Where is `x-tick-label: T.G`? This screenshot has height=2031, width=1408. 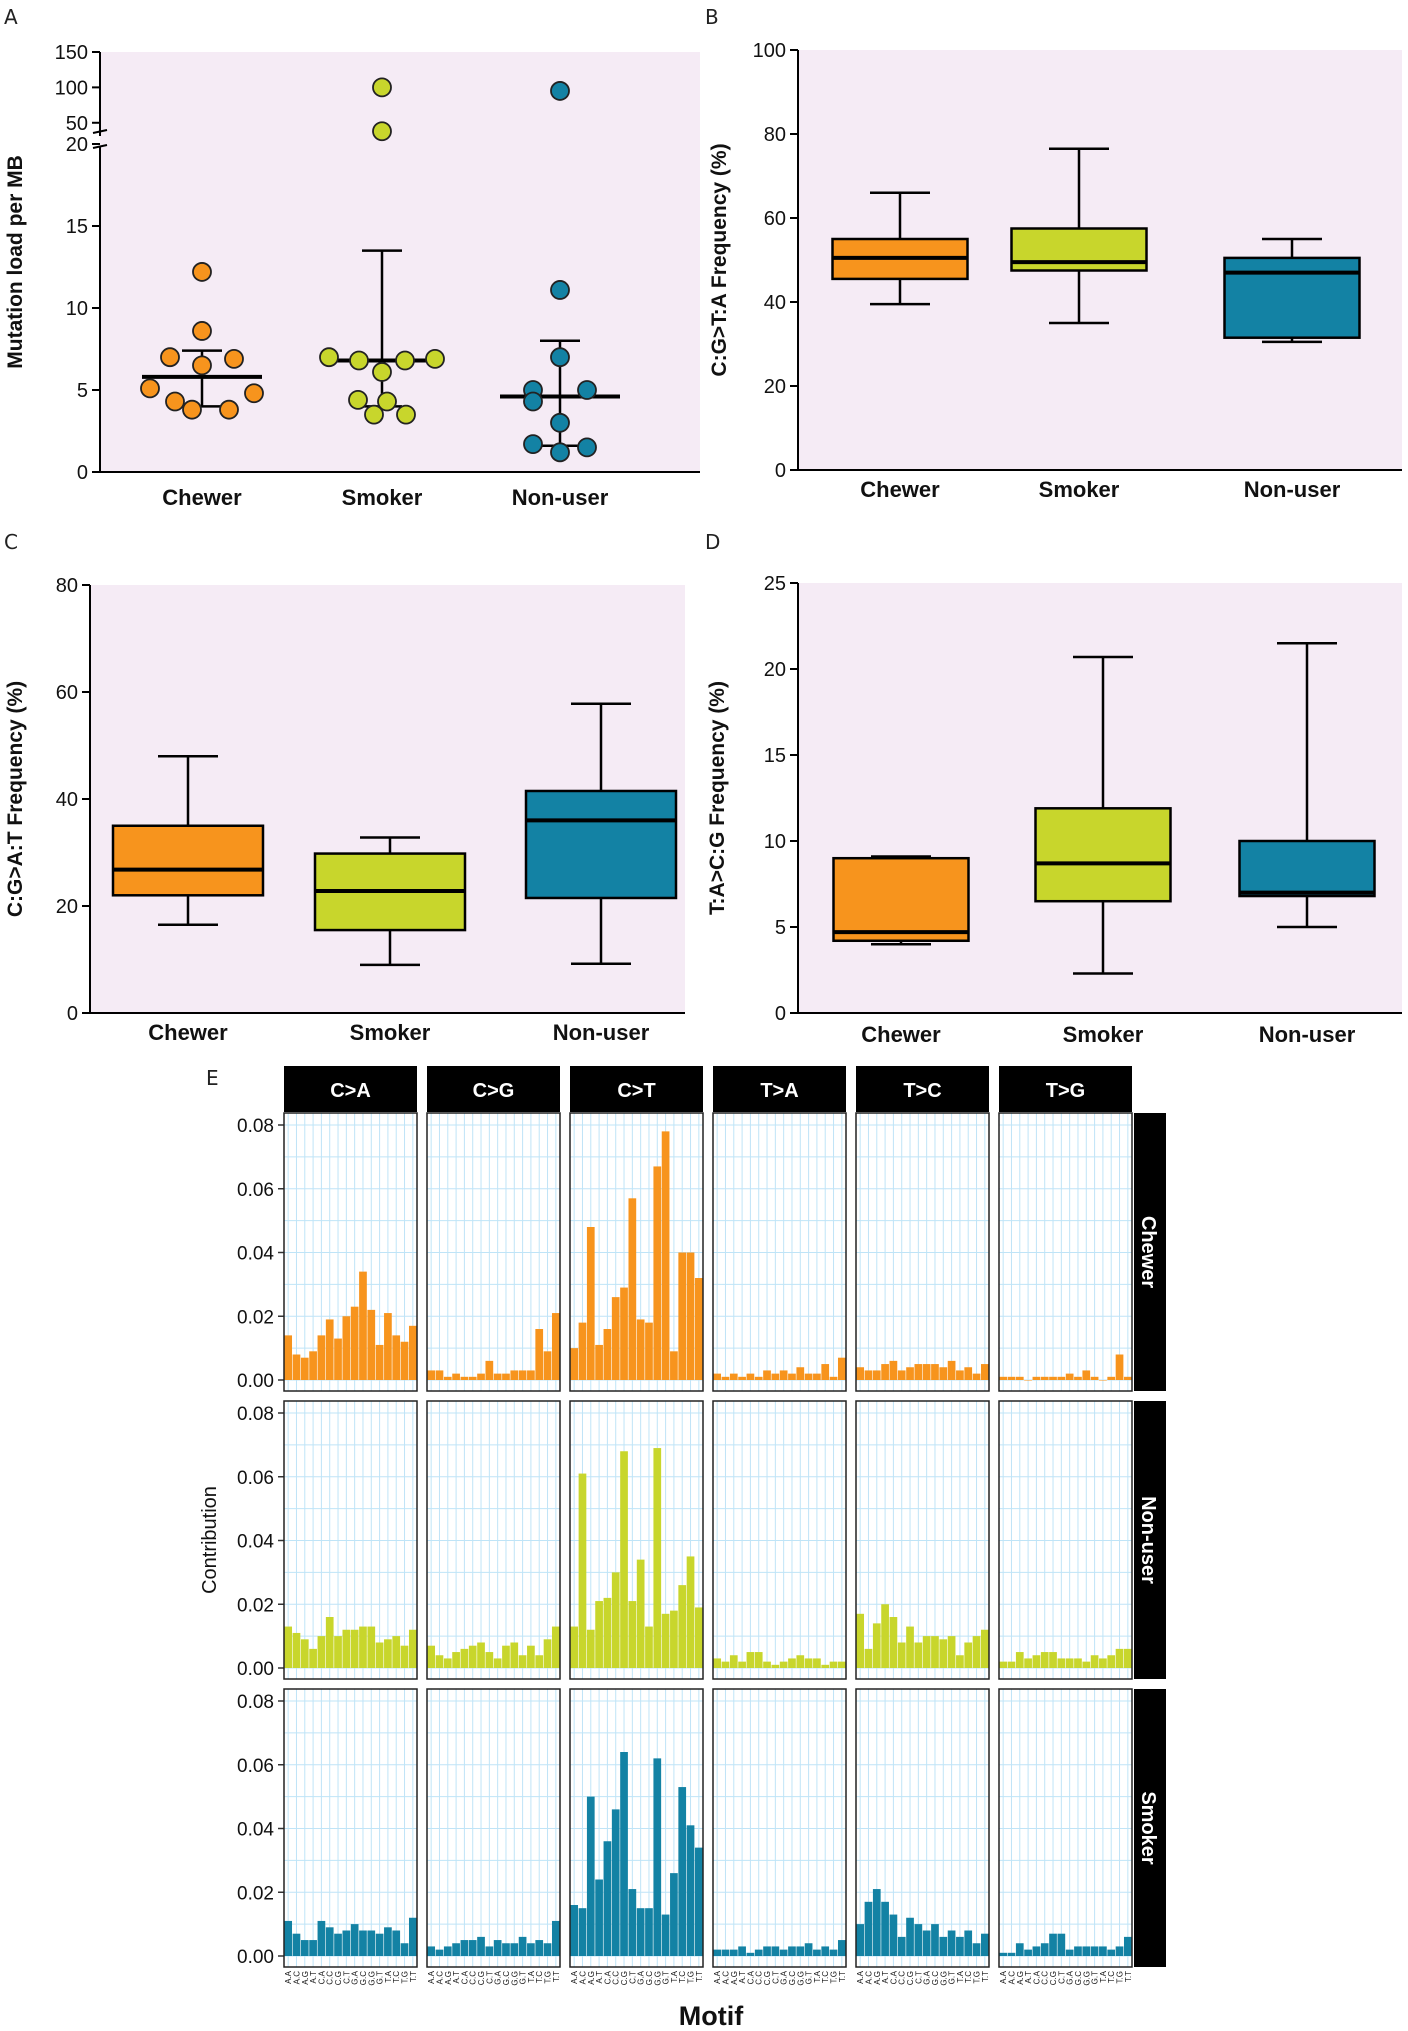 x-tick-label: T.G is located at coordinates (834, 1977).